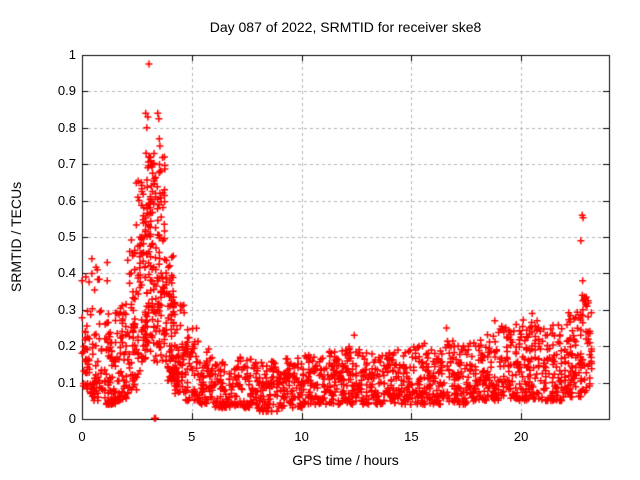 This screenshot has height=480, width=640. I want to click on y-axis-label-text: SRMTID / TECUs, so click(16, 237).